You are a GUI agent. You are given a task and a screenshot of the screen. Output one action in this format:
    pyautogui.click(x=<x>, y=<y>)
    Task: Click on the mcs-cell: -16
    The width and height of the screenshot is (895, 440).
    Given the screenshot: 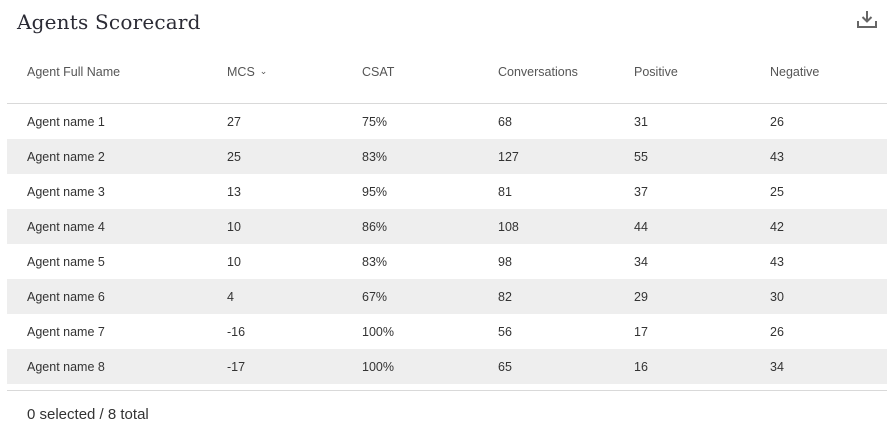 What is the action you would take?
    pyautogui.click(x=236, y=331)
    